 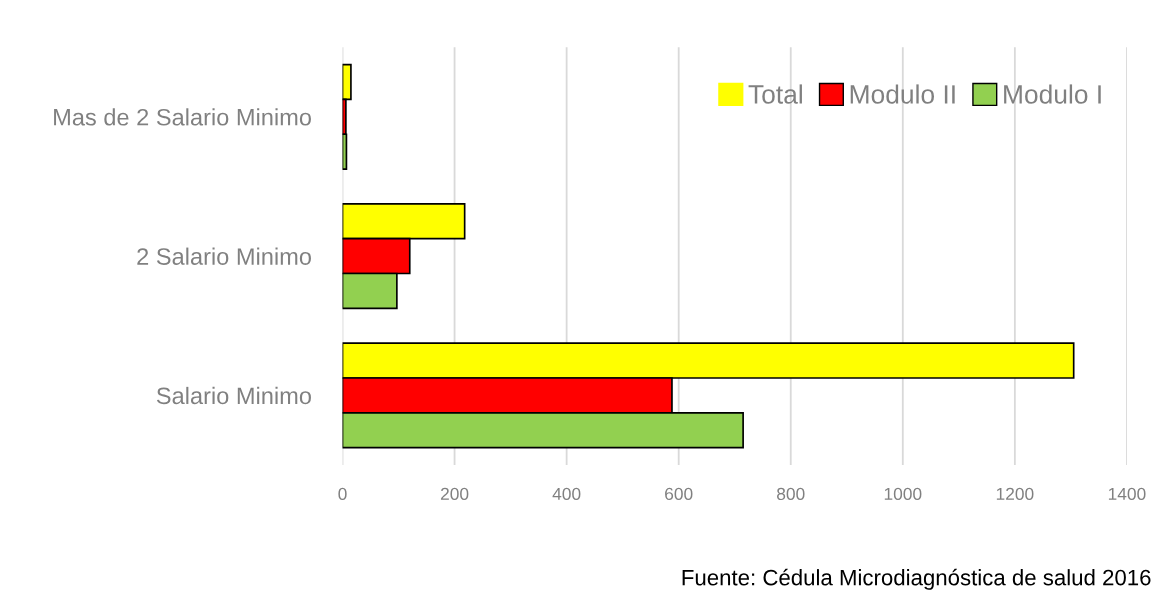 I want to click on y-tick-label: Mas de 2 Salario Minimo, so click(x=182, y=117).